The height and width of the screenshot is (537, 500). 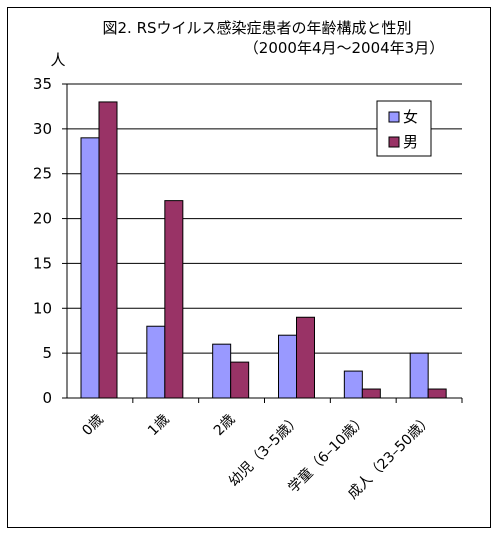 I want to click on legend-label: 男, so click(x=410, y=142).